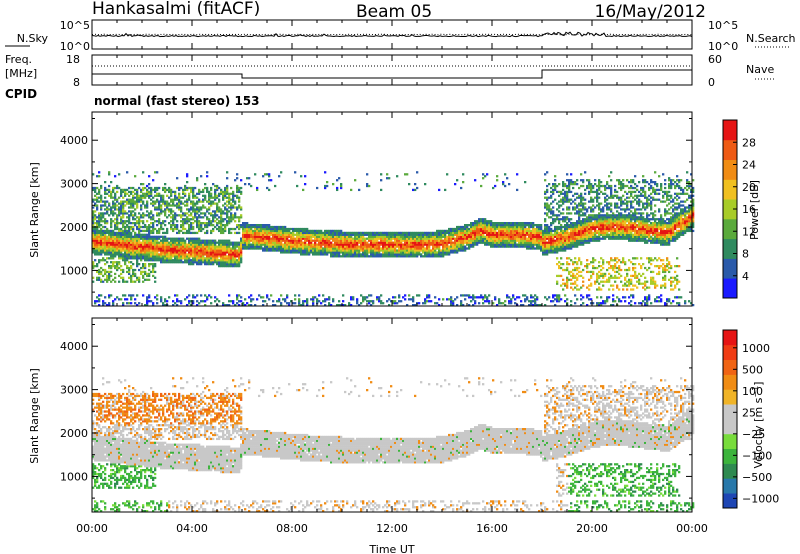 The width and height of the screenshot is (800, 554). What do you see at coordinates (33, 38) in the screenshot?
I see `nsky-label: N.Sky` at bounding box center [33, 38].